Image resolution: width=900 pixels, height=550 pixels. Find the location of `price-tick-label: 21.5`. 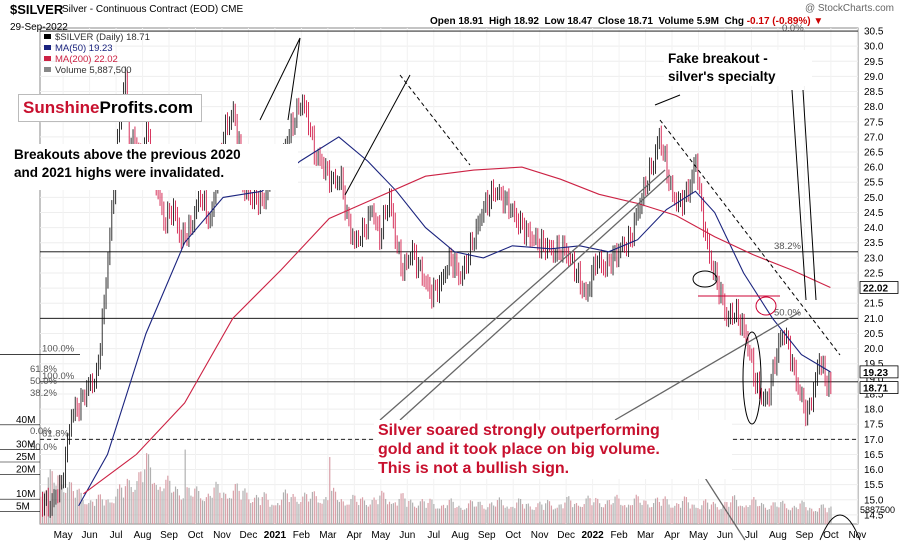

price-tick-label: 21.5 is located at coordinates (874, 304).